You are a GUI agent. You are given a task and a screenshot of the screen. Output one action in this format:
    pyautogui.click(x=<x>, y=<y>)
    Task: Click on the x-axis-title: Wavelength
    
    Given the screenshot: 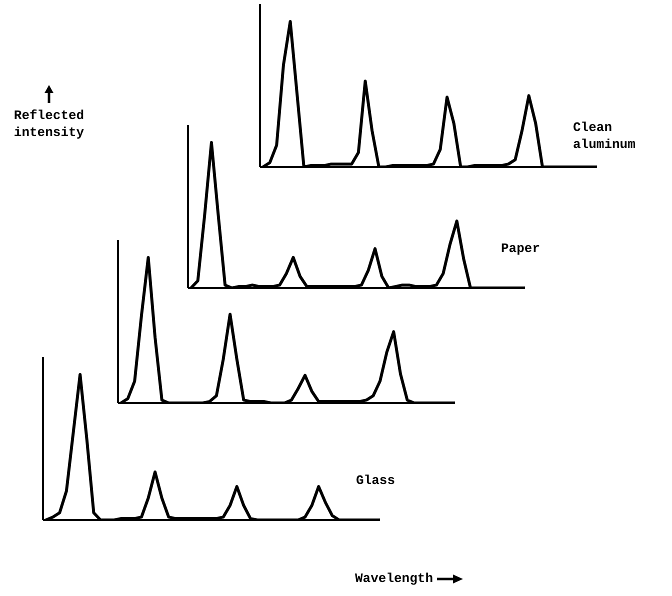 What is the action you would take?
    pyautogui.click(x=394, y=578)
    